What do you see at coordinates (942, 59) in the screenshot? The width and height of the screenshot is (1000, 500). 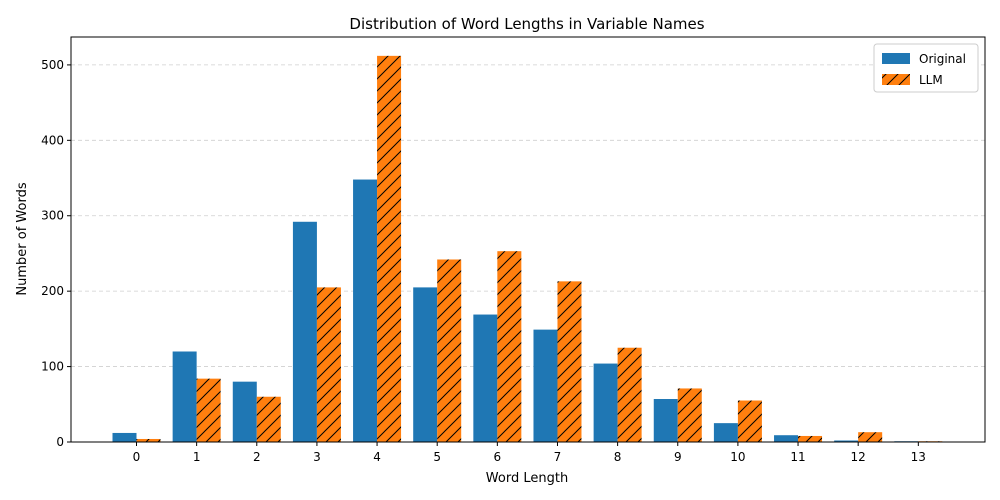 I see `legend-label-original: Original` at bounding box center [942, 59].